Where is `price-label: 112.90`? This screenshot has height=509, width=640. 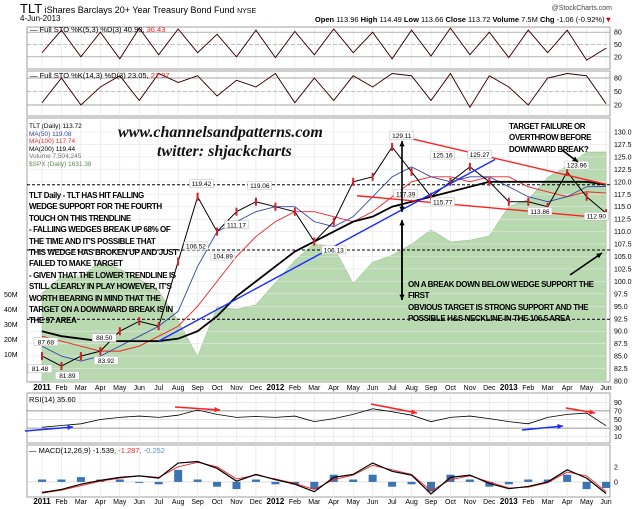 price-label: 112.90 is located at coordinates (597, 217).